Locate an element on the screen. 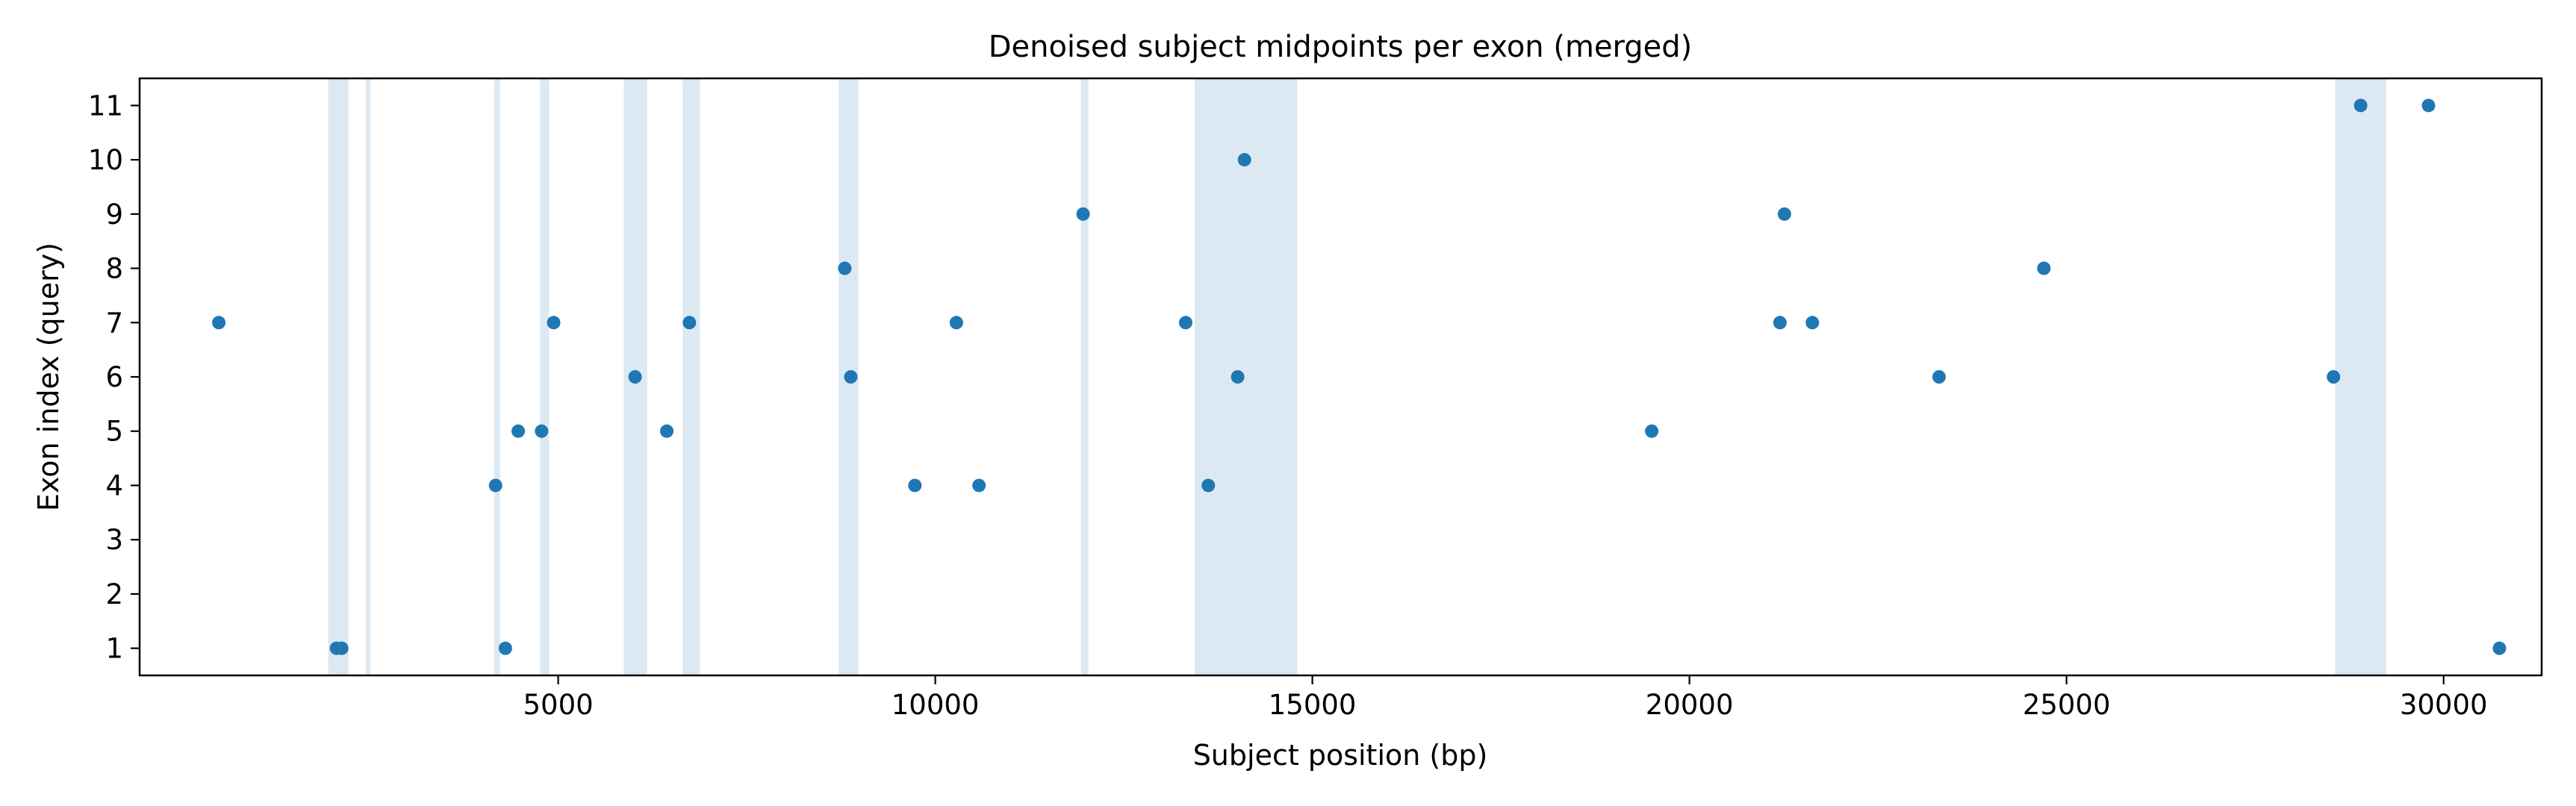  x-axis-label: Subject position (bp) is located at coordinates (1340, 755).